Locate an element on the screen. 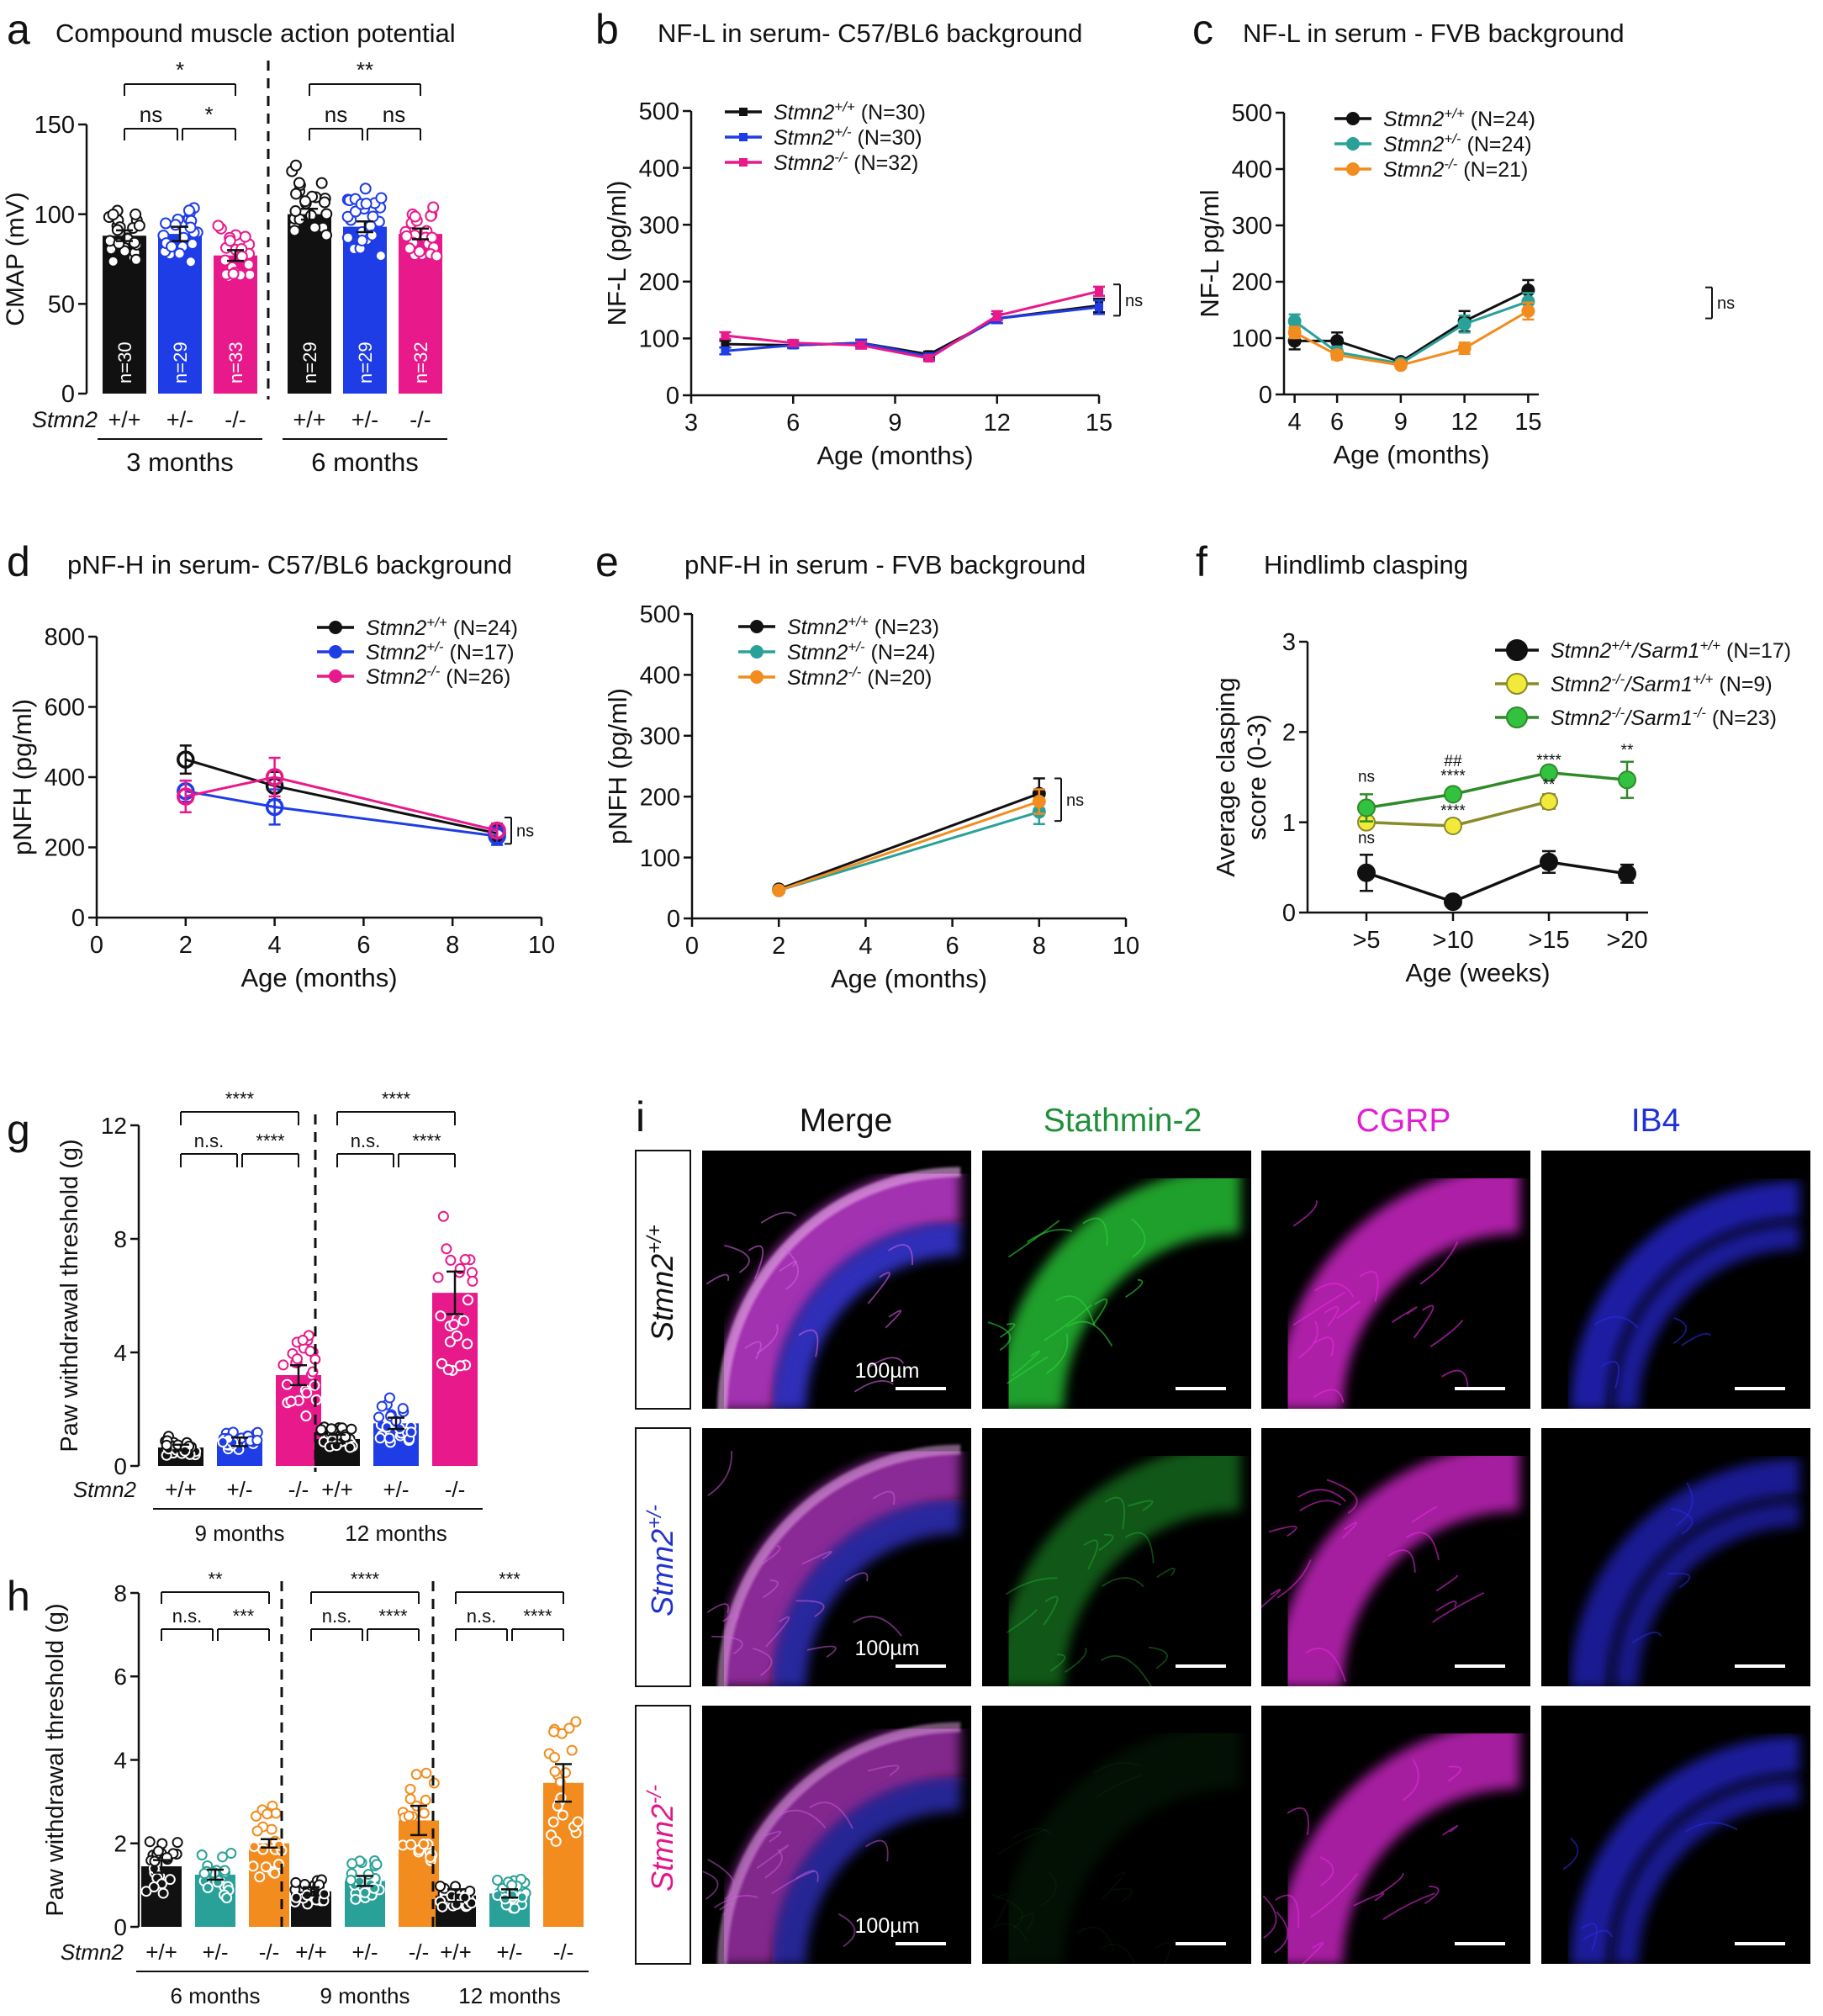  x-tick-label: 8 is located at coordinates (453, 945).